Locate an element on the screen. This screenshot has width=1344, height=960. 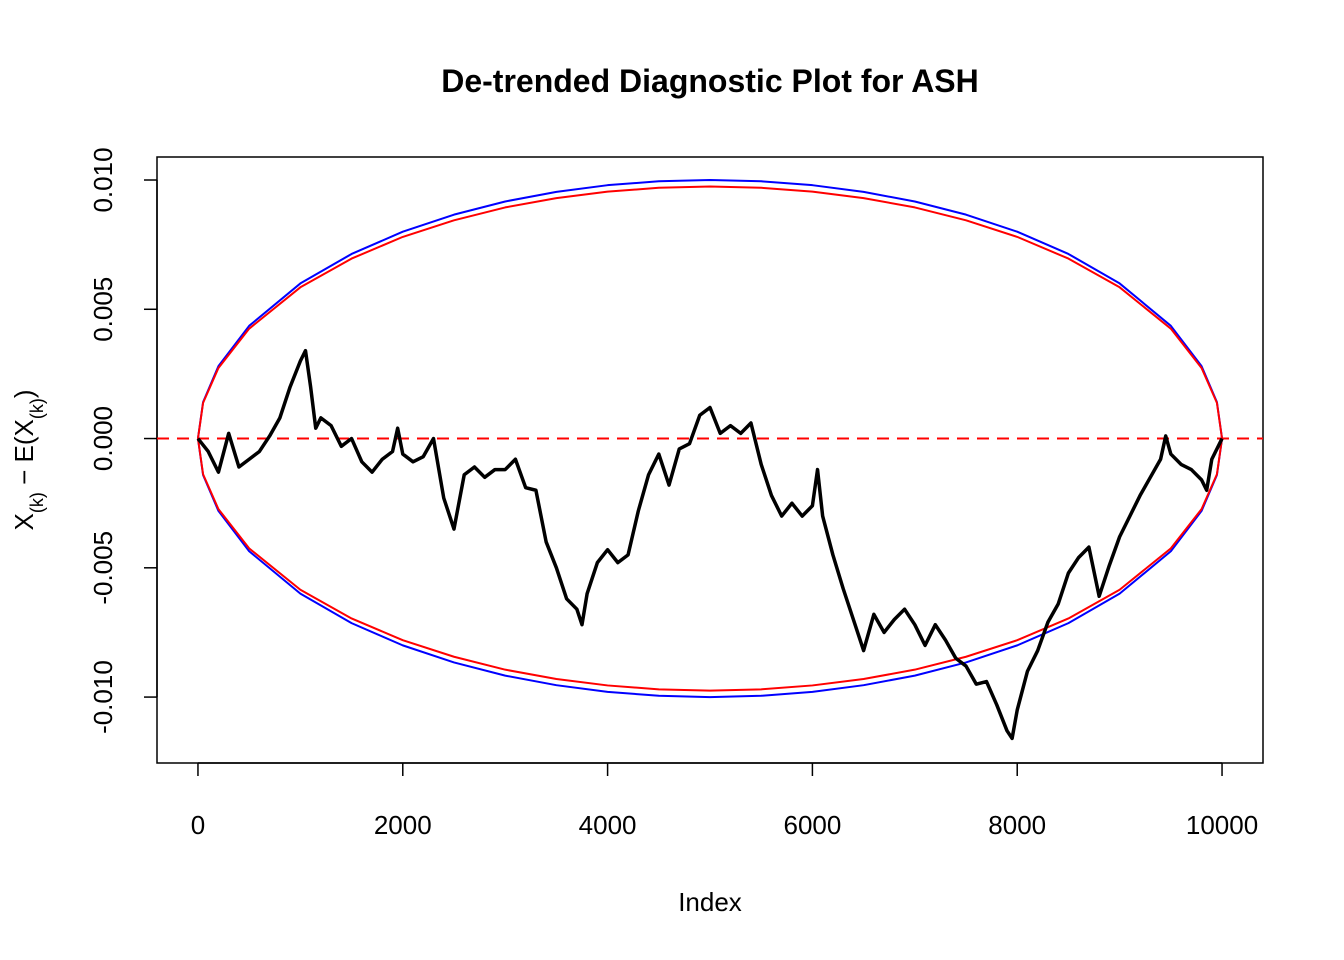
chart-title: De-trended Diagnostic Plot for ASH is located at coordinates (710, 81).